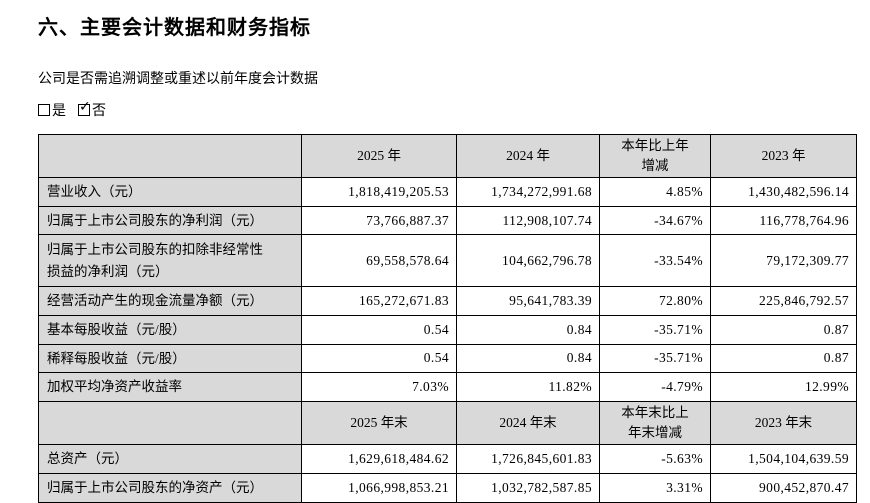  What do you see at coordinates (59, 111) in the screenshot?
I see `option-yes-label: 是` at bounding box center [59, 111].